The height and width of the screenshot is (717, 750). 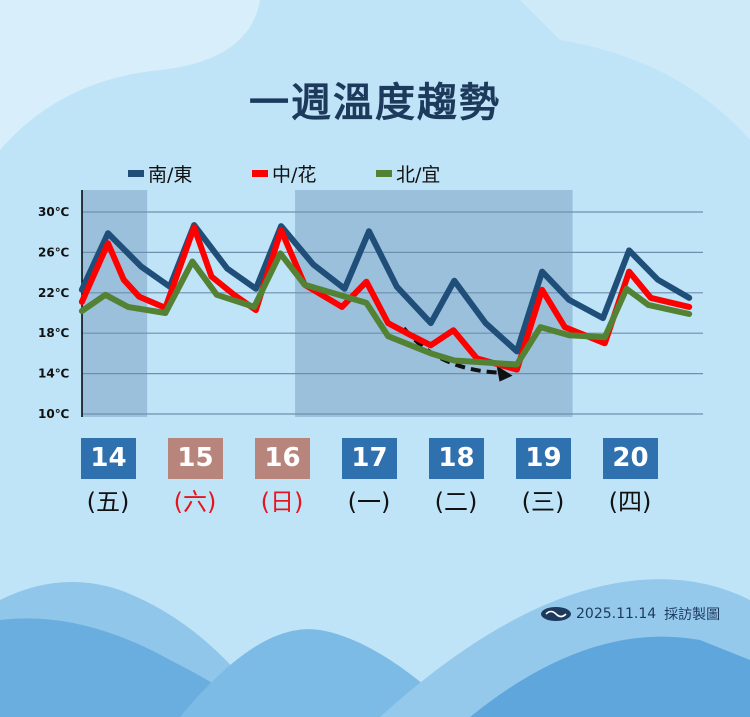 I want to click on weekday-label: (六), so click(x=195, y=502).